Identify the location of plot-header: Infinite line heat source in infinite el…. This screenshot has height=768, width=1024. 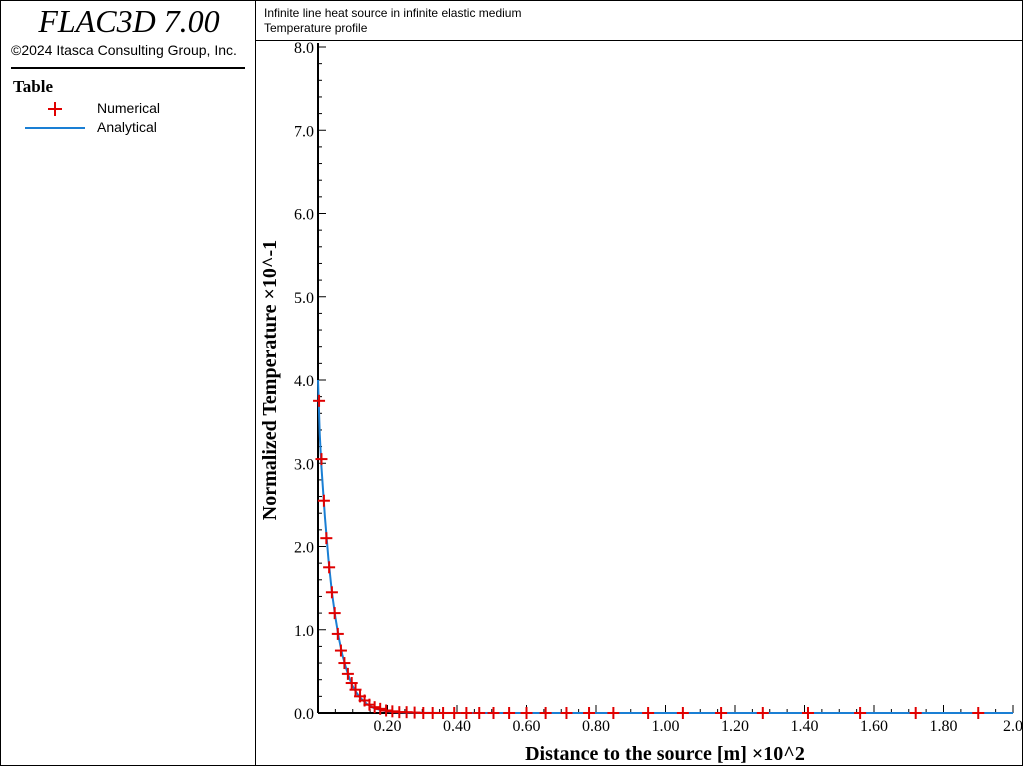
(639, 21).